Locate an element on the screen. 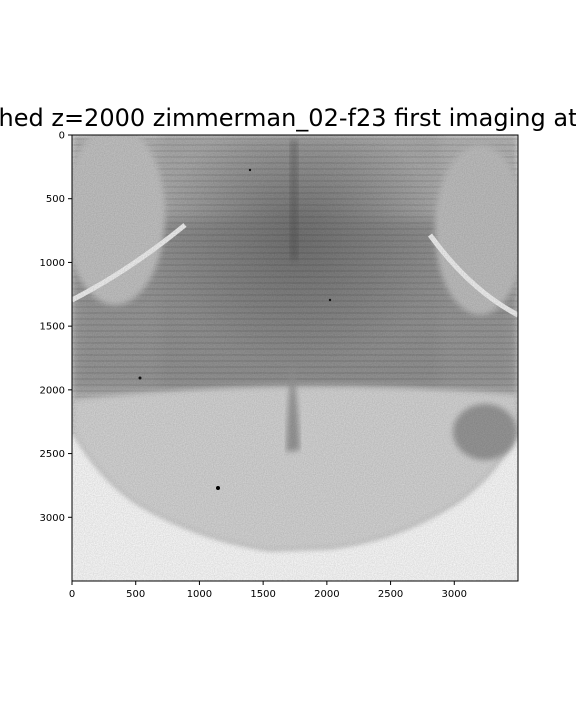 The width and height of the screenshot is (576, 724). y-tick-label: 0 is located at coordinates (62, 136).